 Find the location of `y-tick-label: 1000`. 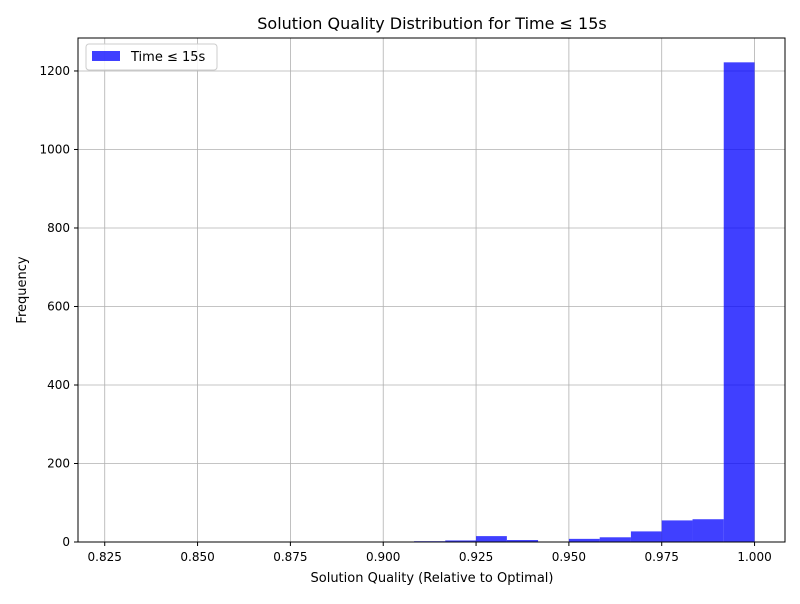

y-tick-label: 1000 is located at coordinates (54, 149).